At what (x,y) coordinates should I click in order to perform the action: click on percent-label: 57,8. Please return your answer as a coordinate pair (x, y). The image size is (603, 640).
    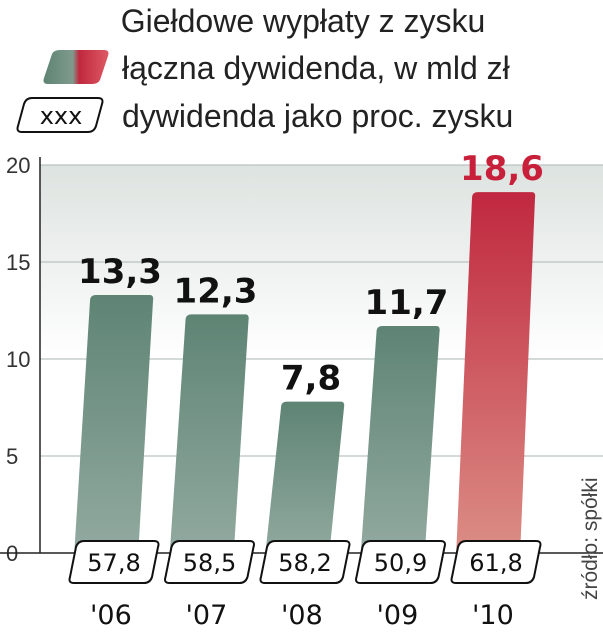
    Looking at the image, I should click on (113, 563).